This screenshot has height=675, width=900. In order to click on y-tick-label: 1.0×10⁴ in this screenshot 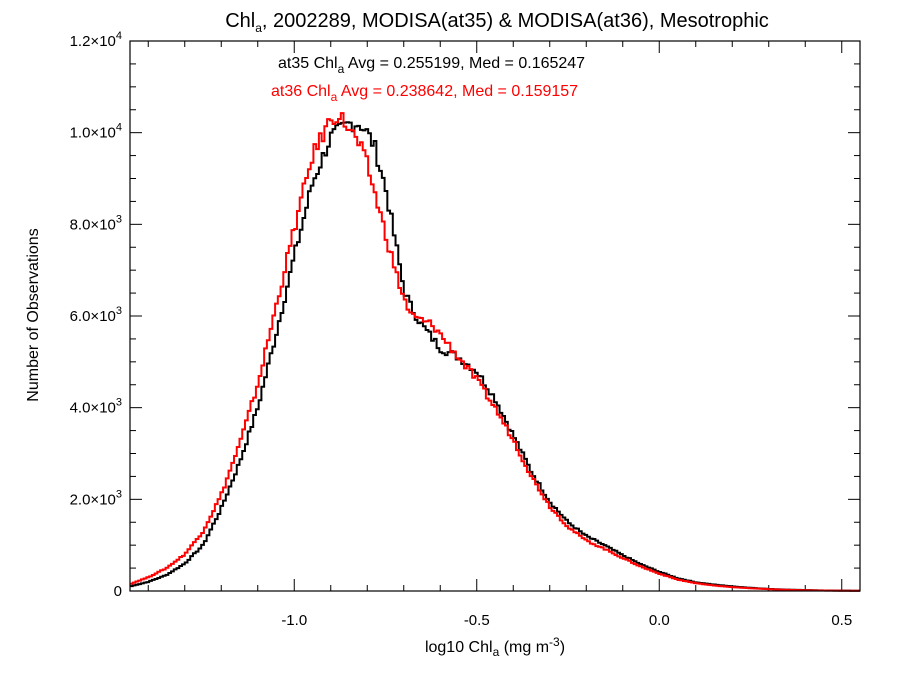, I will do `click(96, 132)`.